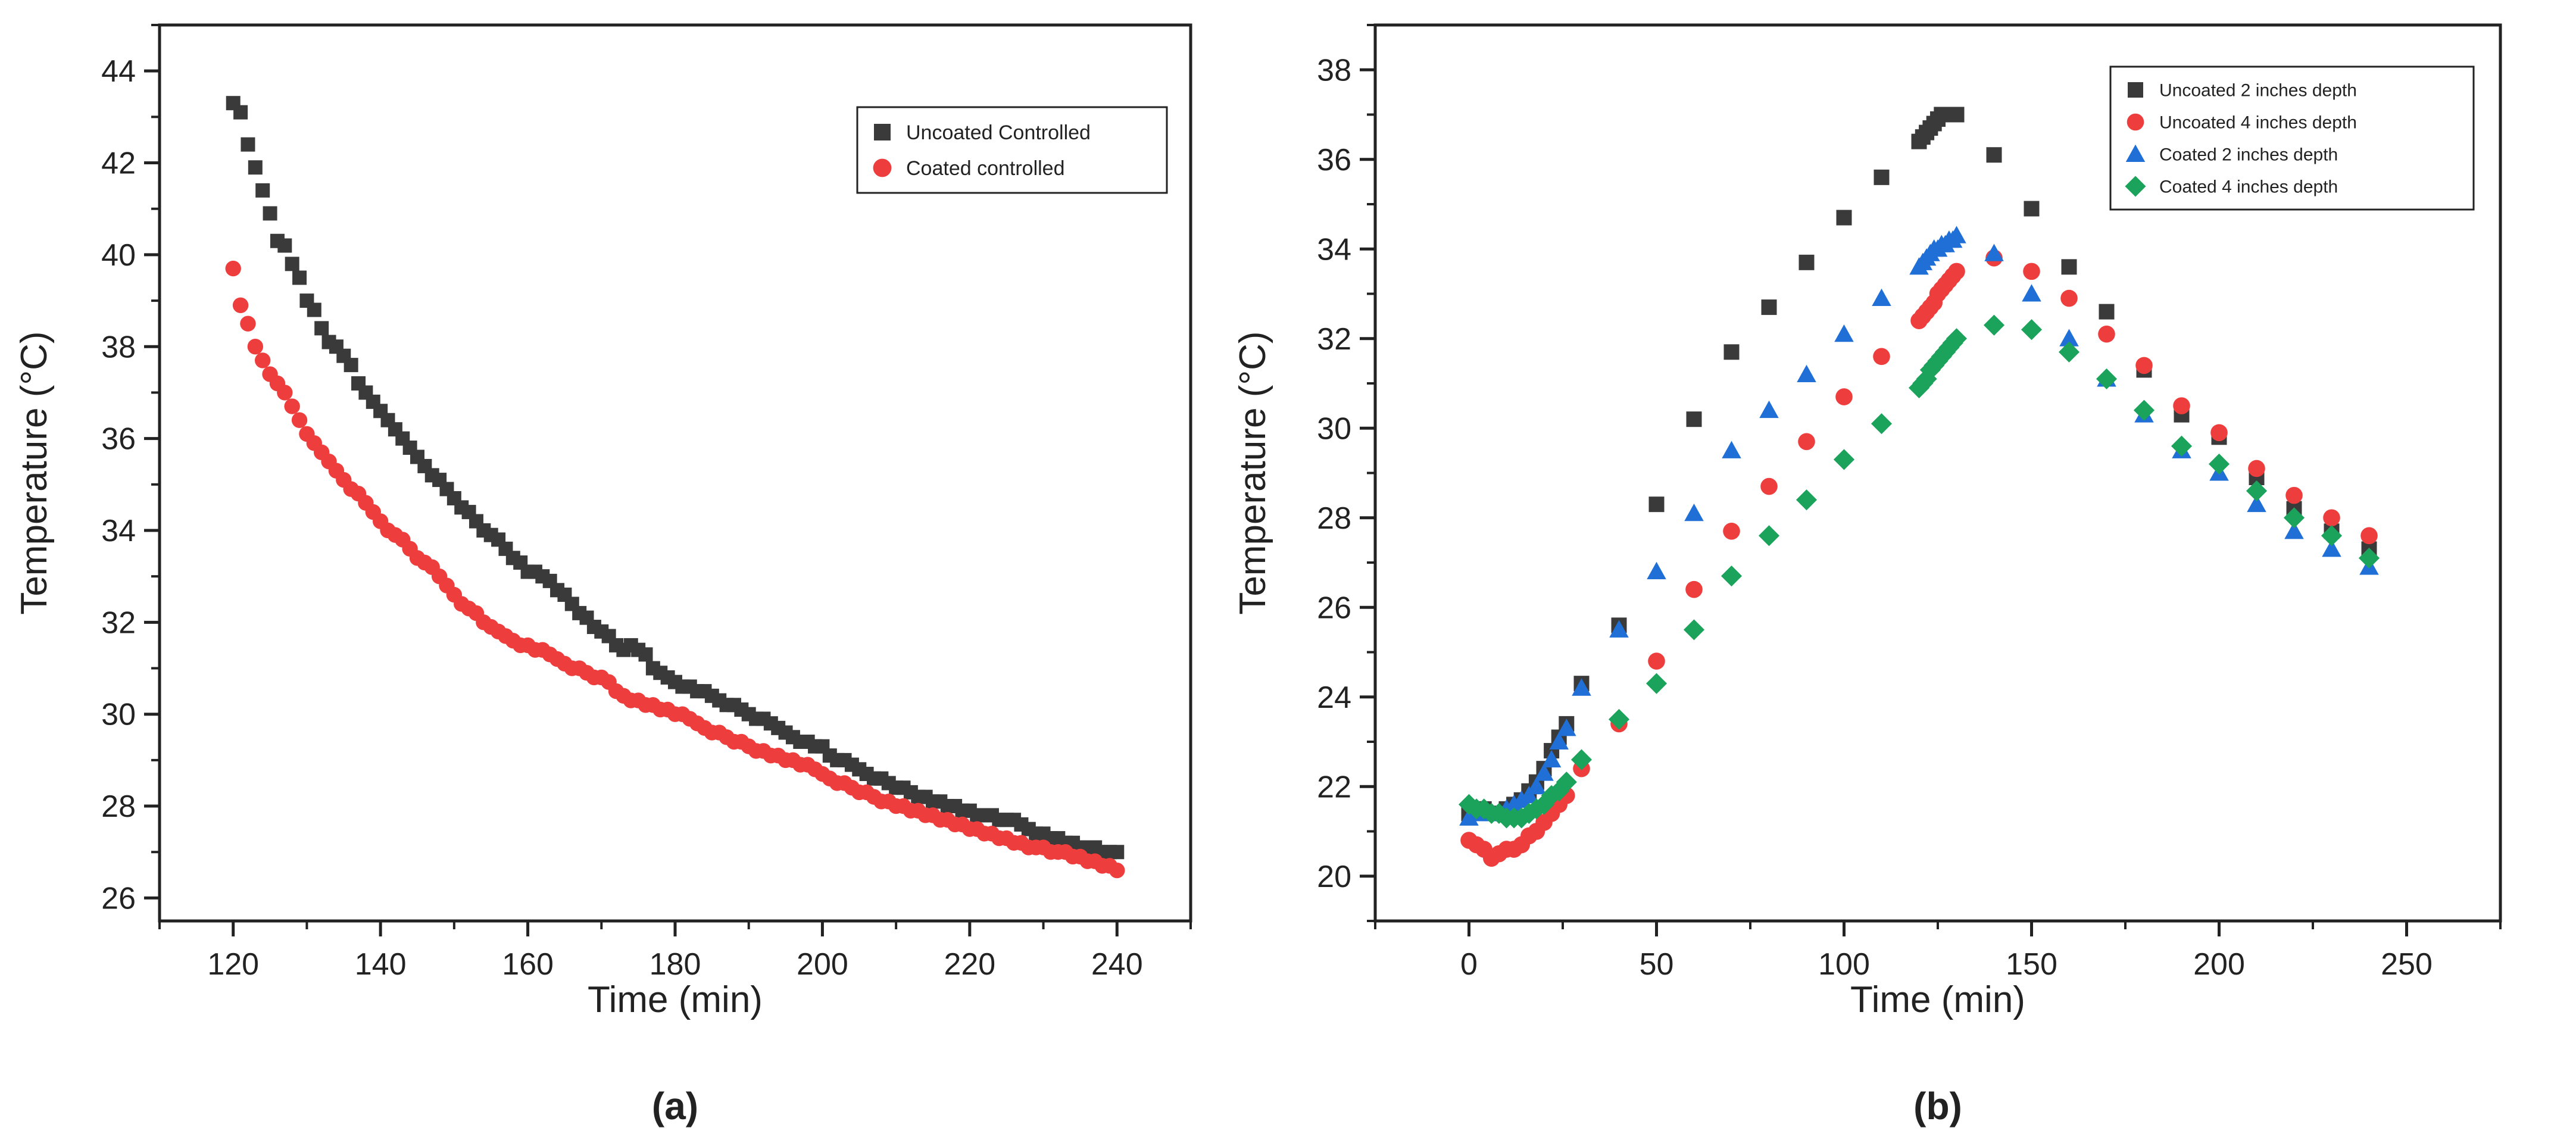 Image resolution: width=2576 pixels, height=1143 pixels. What do you see at coordinates (675, 964) in the screenshot?
I see `x-tick-label: 180` at bounding box center [675, 964].